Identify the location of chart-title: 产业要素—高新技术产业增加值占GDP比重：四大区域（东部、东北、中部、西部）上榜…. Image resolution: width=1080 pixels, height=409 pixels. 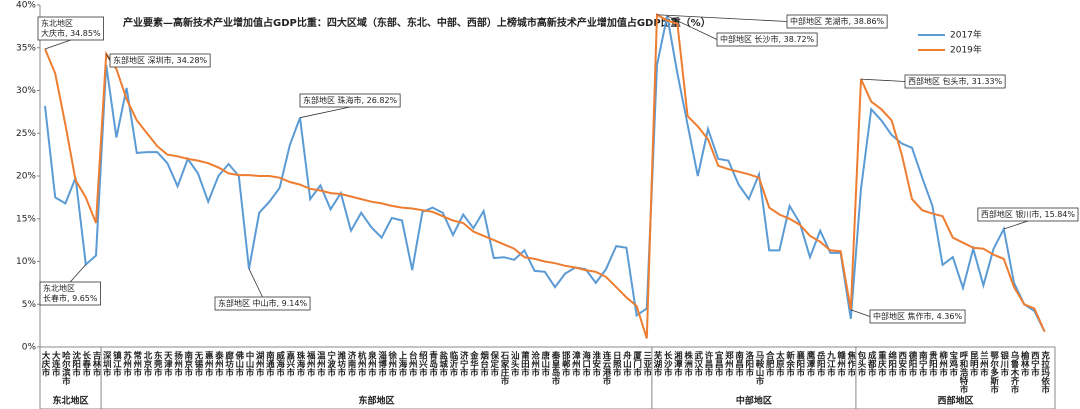
(417, 22).